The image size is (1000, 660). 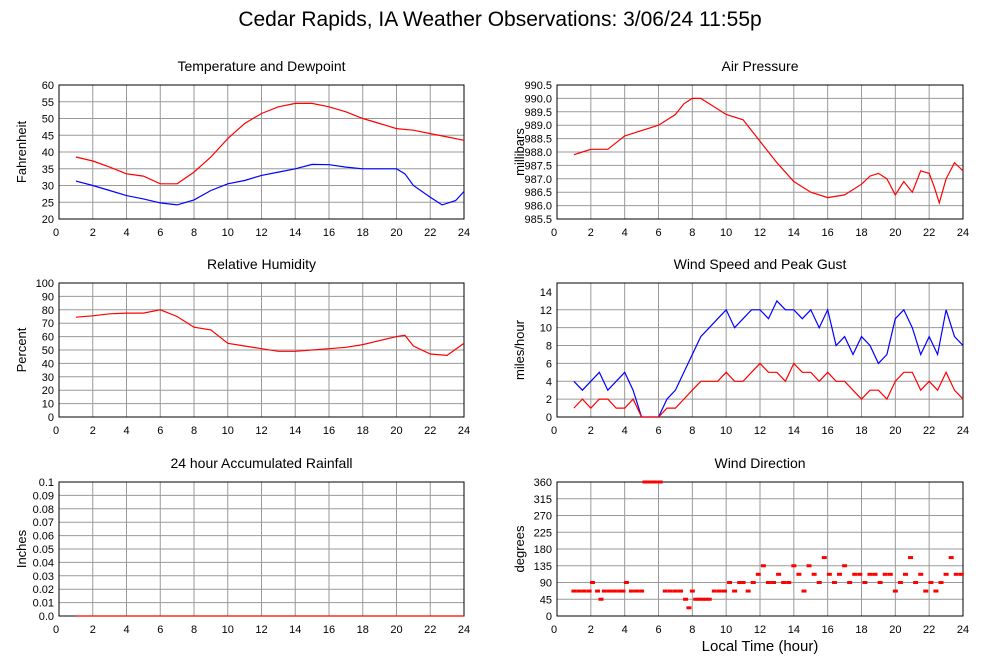 I want to click on y-tick-label: 989.5, so click(x=538, y=113).